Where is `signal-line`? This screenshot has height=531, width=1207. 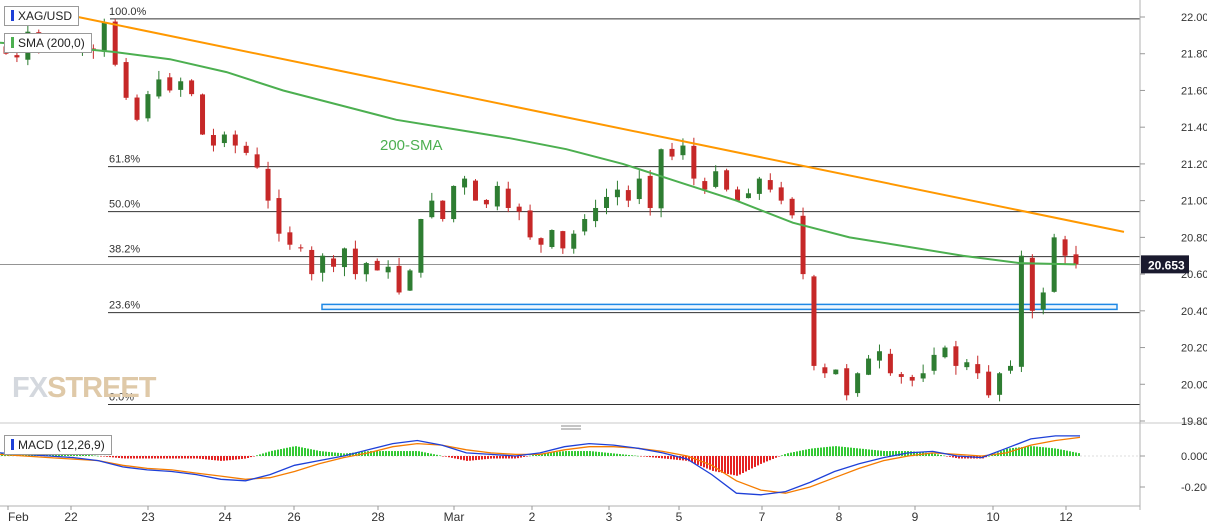 signal-line is located at coordinates (540, 465).